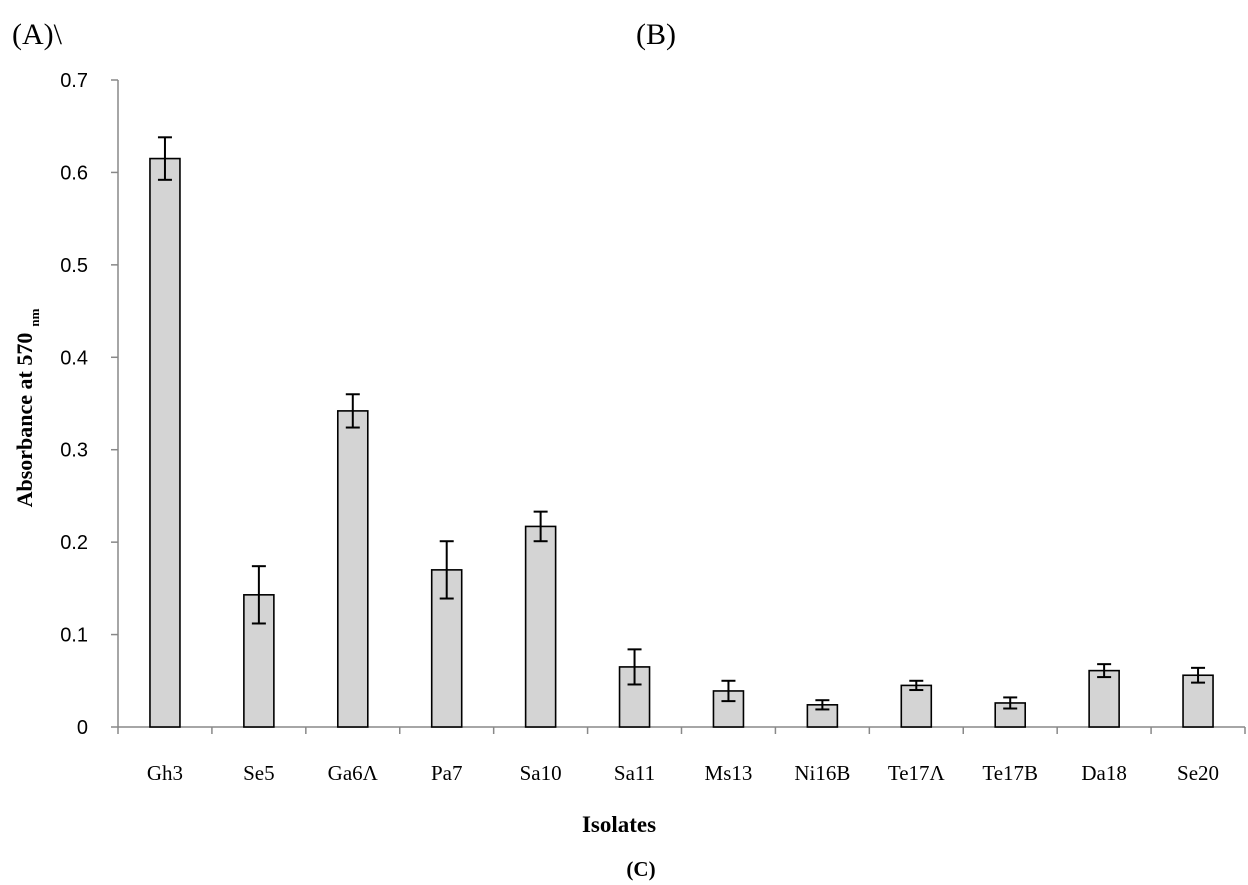 This screenshot has width=1248, height=885. Describe the element at coordinates (74, 266) in the screenshot. I see `y-tick-label: 0.5` at that location.